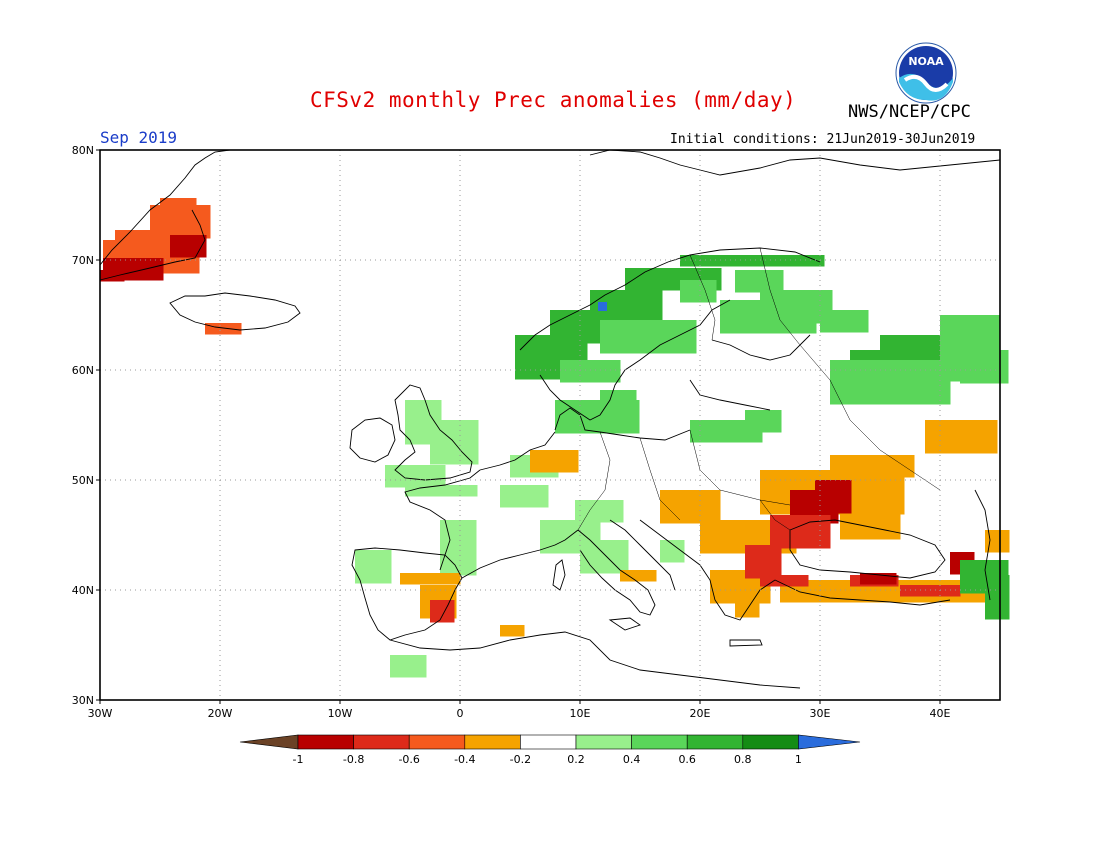 The image size is (1100, 850). Describe the element at coordinates (211, 329) in the screenshot. I see `anomaly-cell-iceland-south` at that location.